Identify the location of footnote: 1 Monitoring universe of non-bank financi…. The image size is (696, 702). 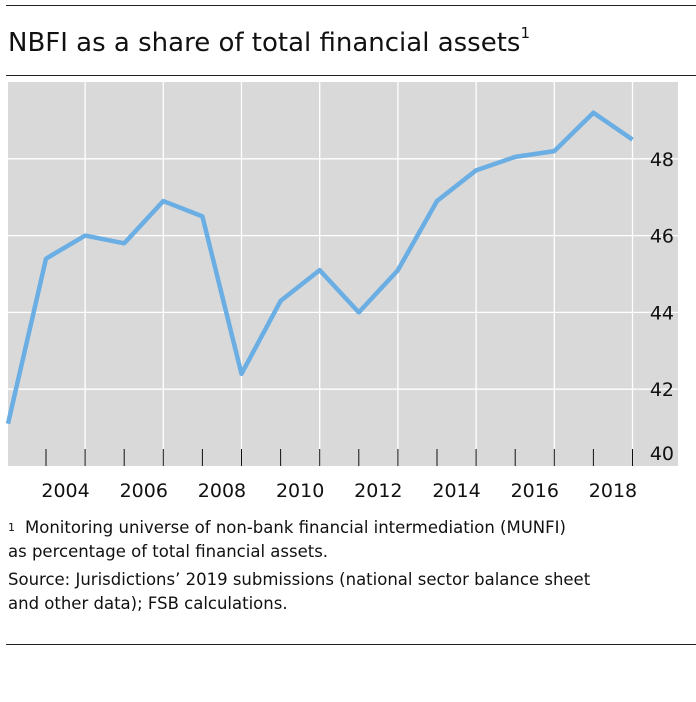
(287, 528).